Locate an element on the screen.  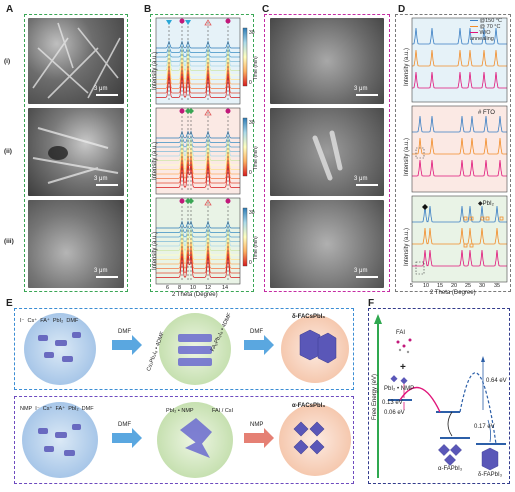
e-top-arrow2-label: DMF is located at coordinates (256, 332).